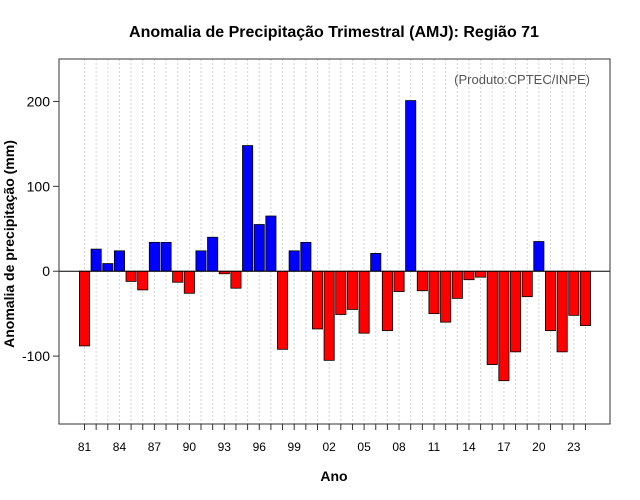 This screenshot has width=640, height=500. Describe the element at coordinates (155, 447) in the screenshot. I see `x-tick-label-87: 87` at that location.